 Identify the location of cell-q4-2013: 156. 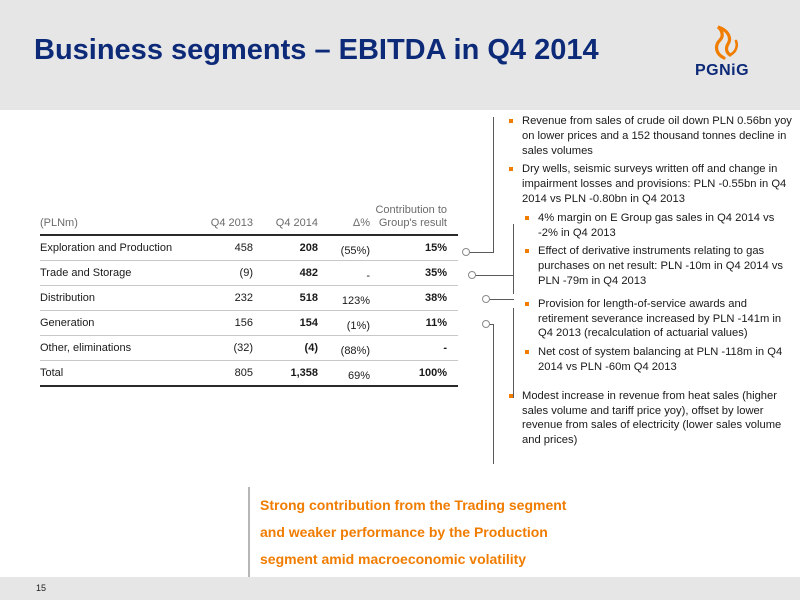
(243, 323).